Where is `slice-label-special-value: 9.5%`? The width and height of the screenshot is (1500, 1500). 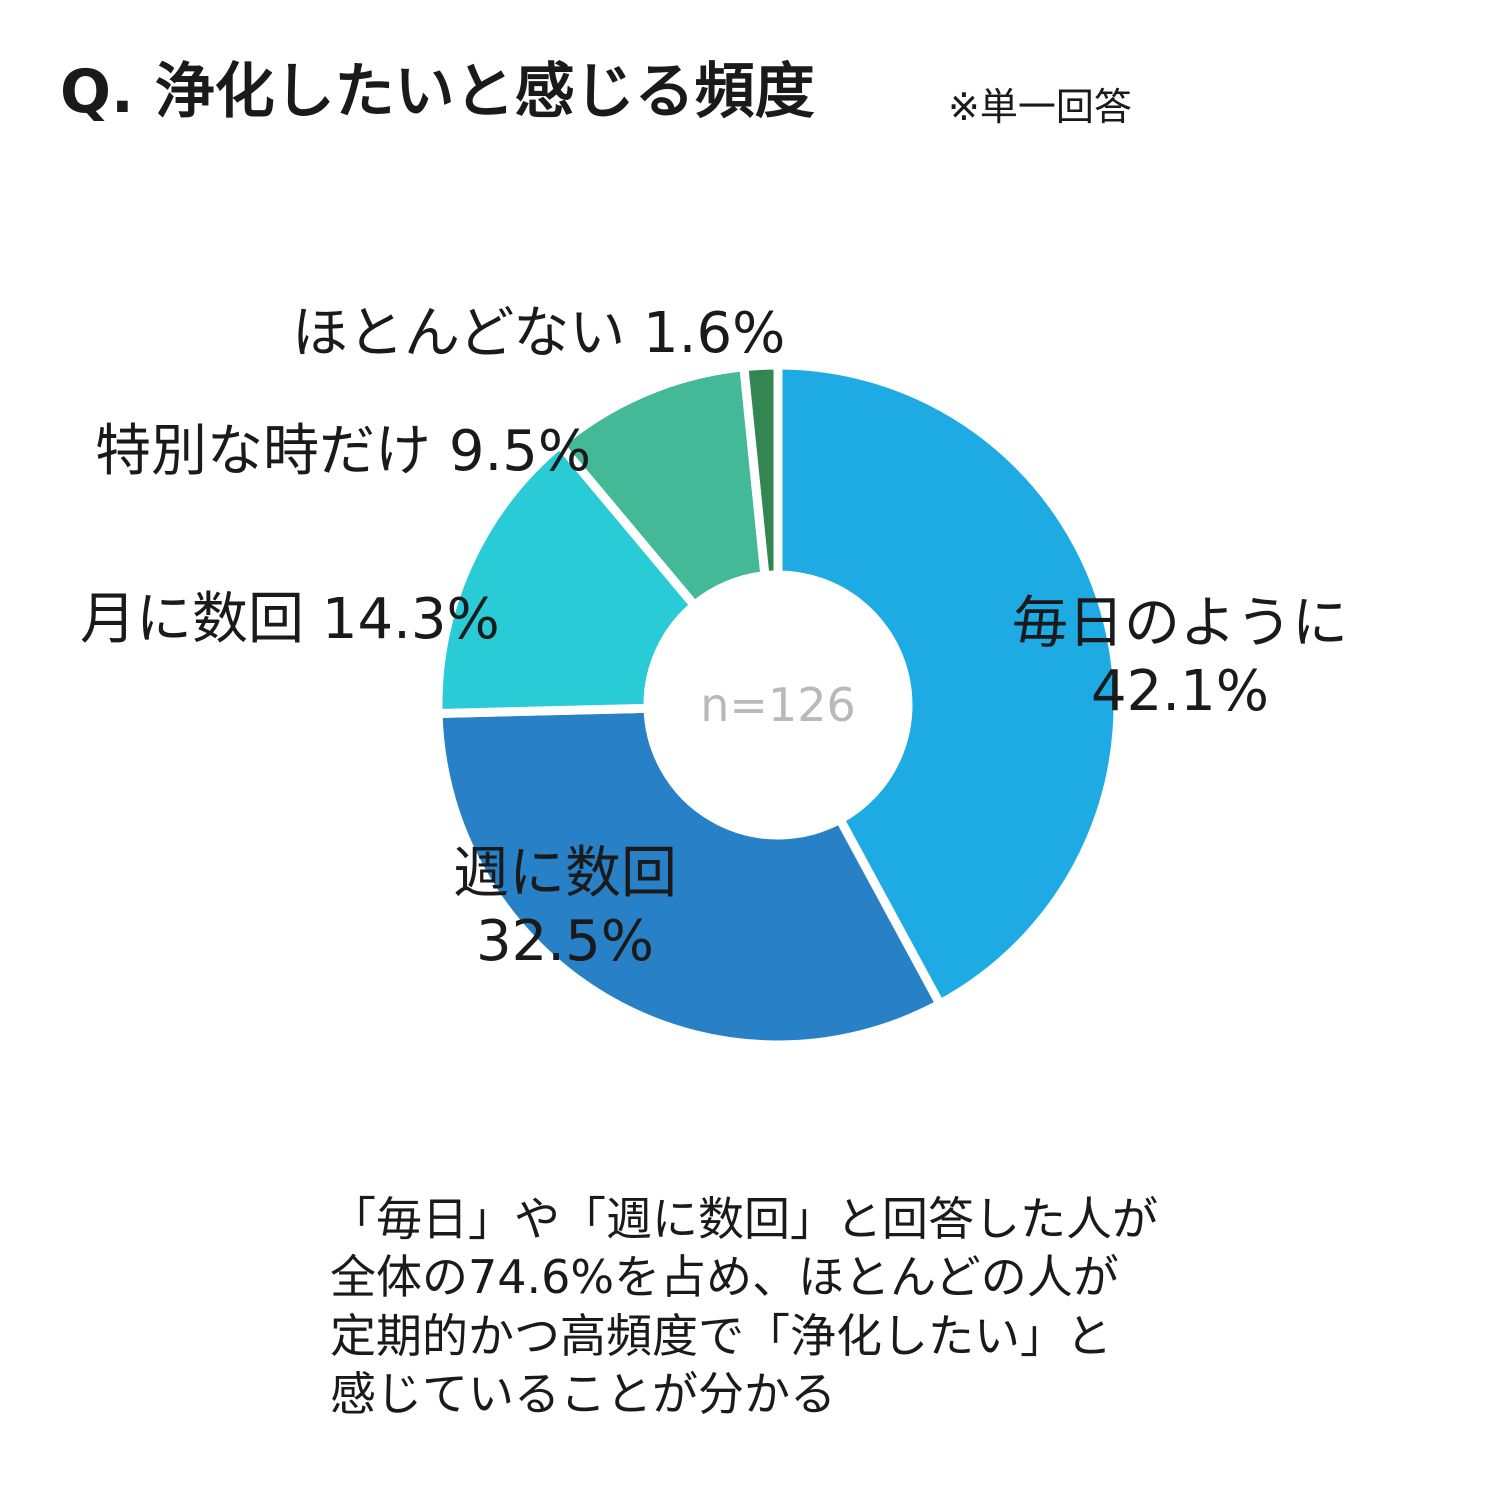 slice-label-special-value: 9.5% is located at coordinates (520, 451).